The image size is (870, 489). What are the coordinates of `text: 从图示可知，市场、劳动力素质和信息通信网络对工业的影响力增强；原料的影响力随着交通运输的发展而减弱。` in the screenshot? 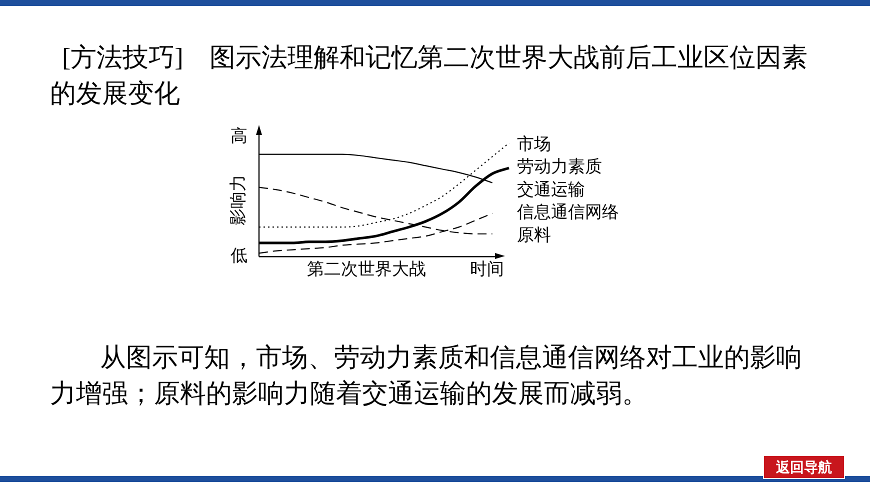 It's located at (426, 376).